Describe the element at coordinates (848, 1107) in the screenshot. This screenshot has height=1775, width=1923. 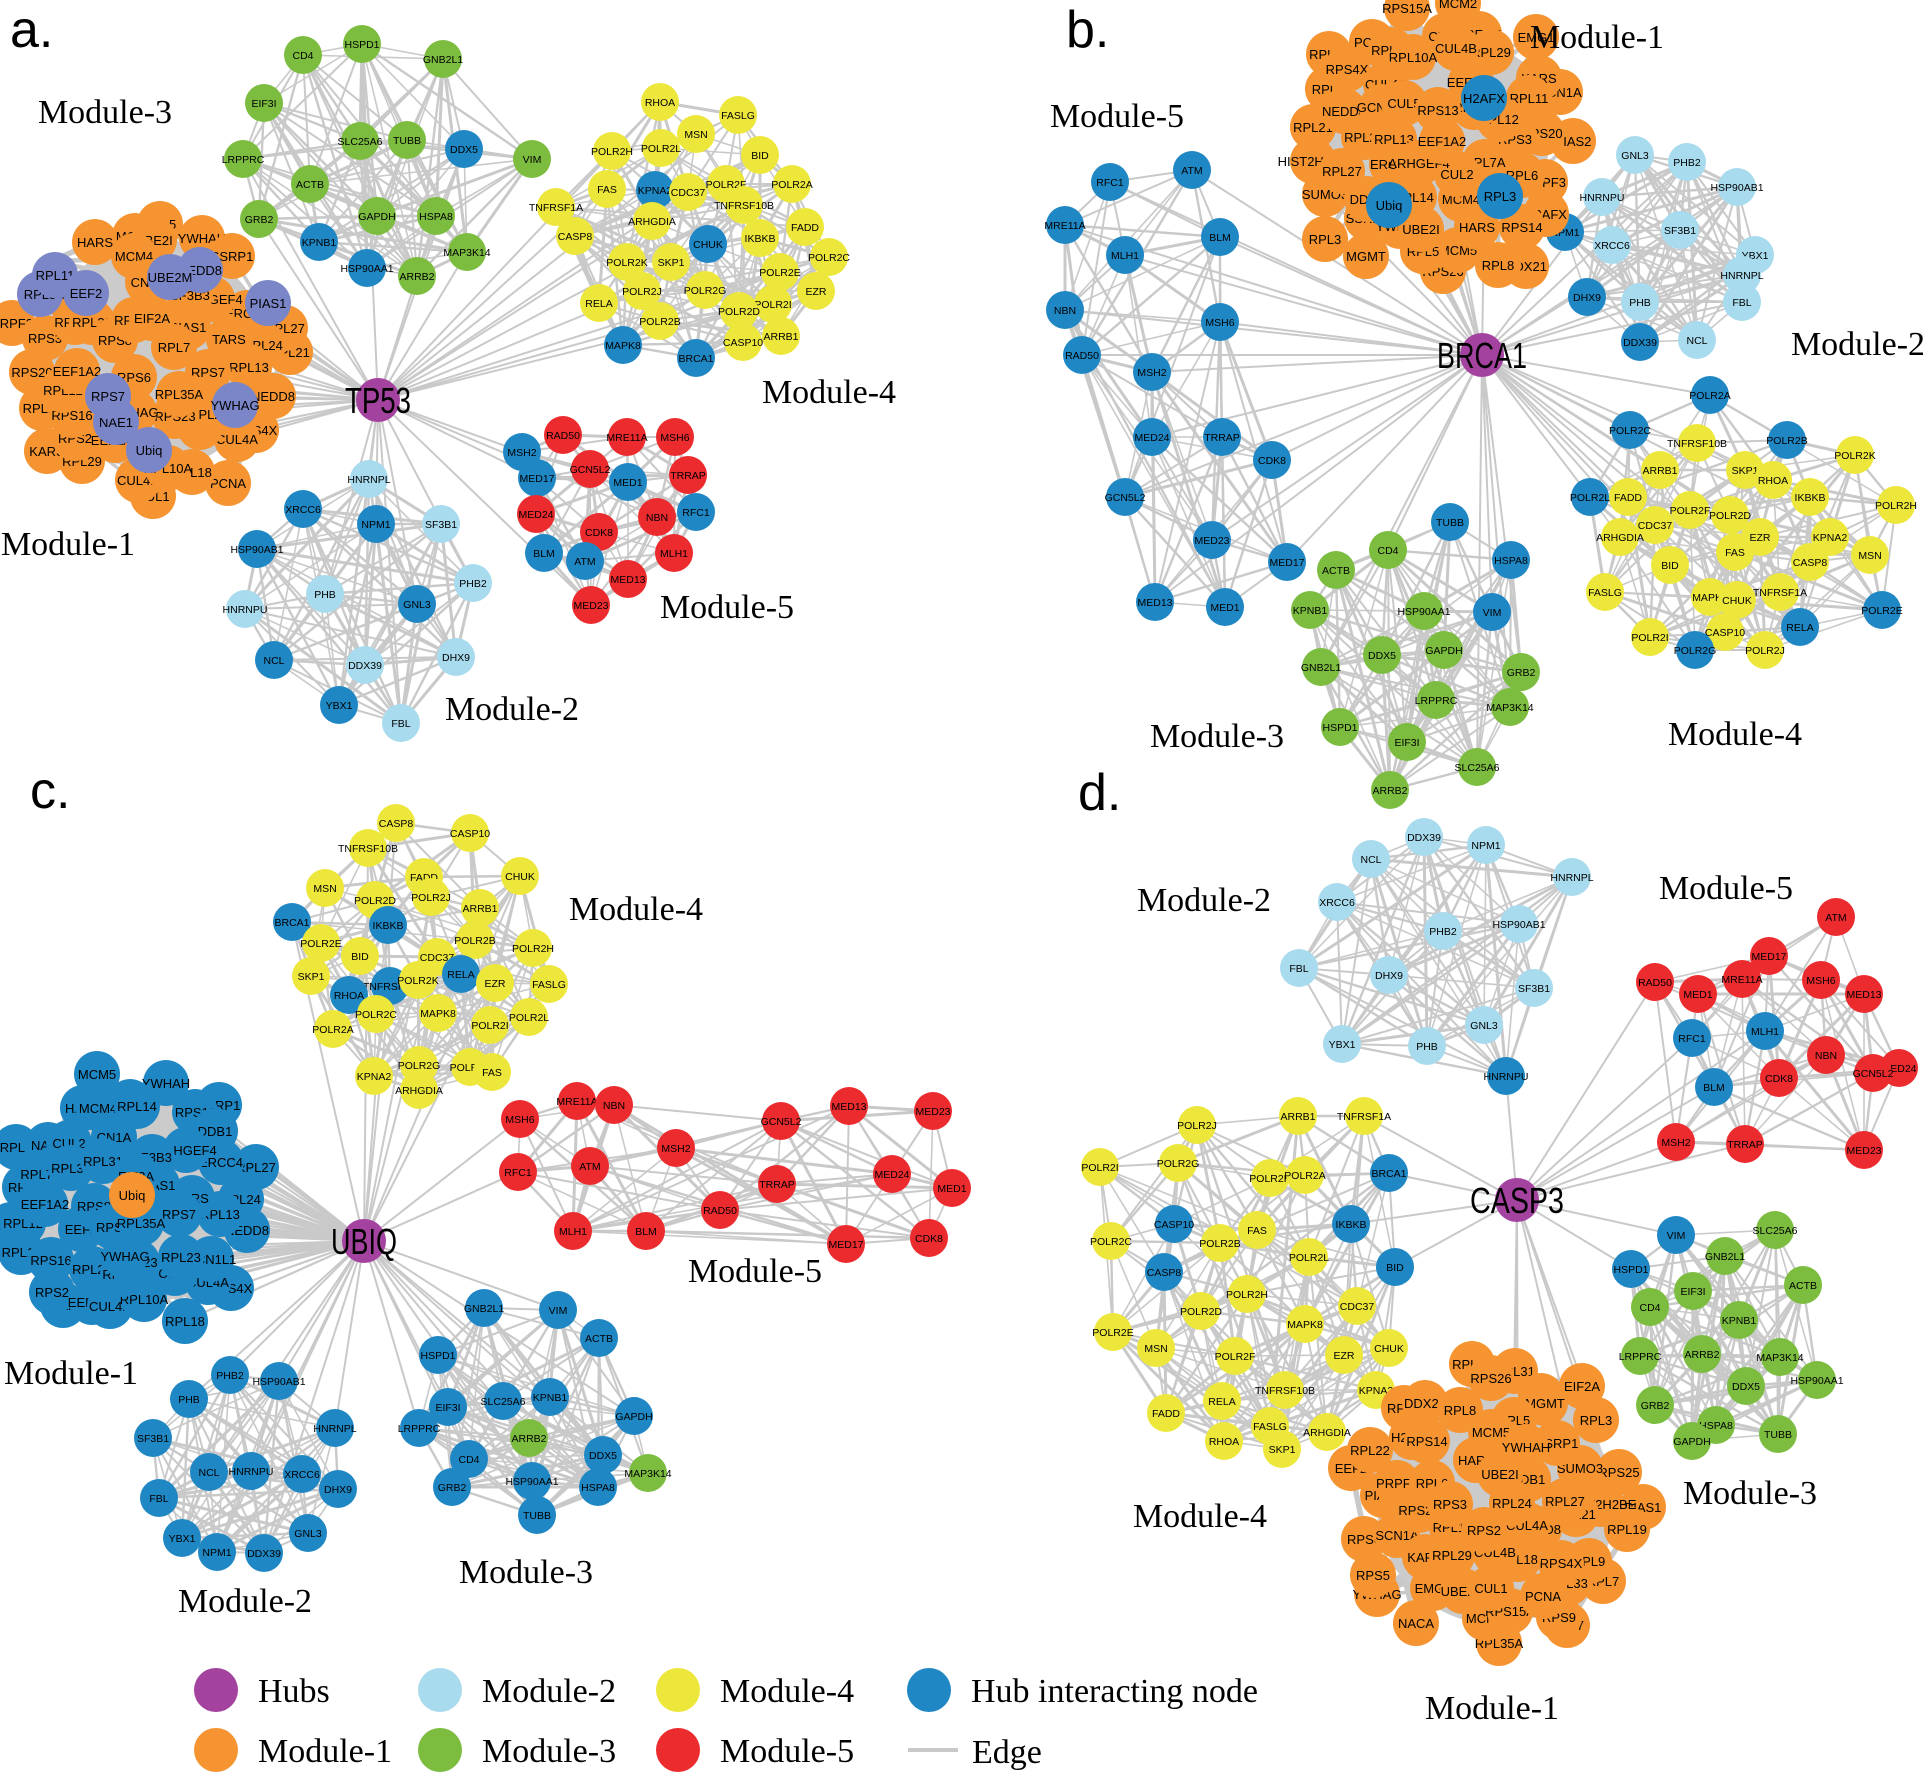
I see `svg-text: MED13` at that location.